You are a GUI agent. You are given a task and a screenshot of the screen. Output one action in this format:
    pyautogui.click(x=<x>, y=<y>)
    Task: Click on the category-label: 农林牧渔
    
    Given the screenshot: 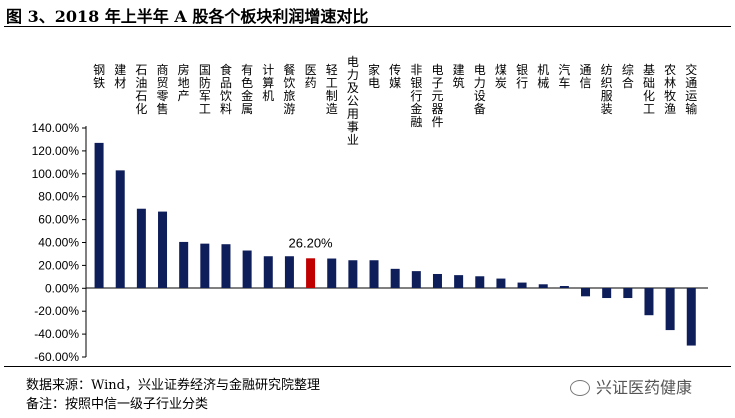 What is the action you would take?
    pyautogui.click(x=670, y=89)
    